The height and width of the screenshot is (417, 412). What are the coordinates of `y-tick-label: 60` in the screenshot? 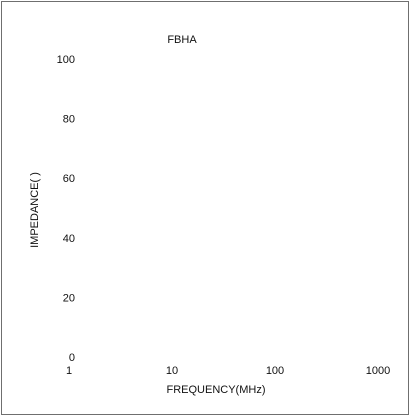 It's located at (69, 179).